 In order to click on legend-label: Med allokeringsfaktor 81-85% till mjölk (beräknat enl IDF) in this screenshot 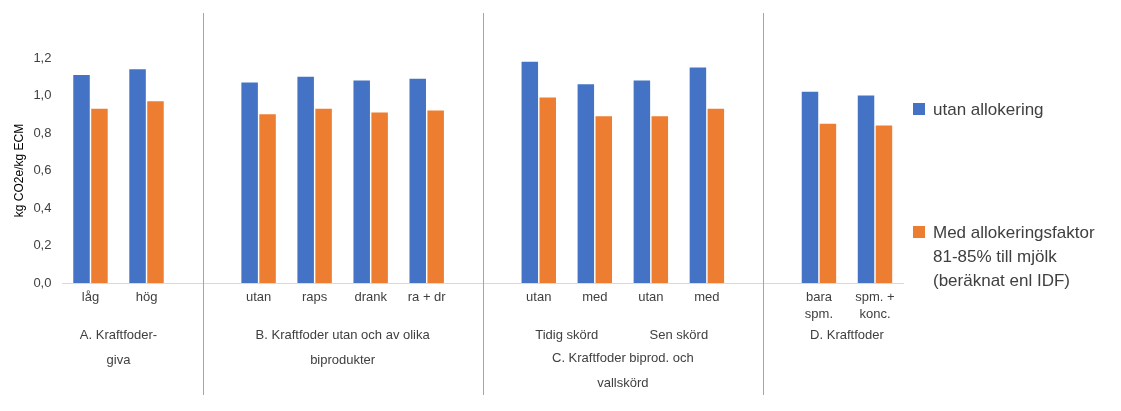, I will do `click(1014, 257)`.